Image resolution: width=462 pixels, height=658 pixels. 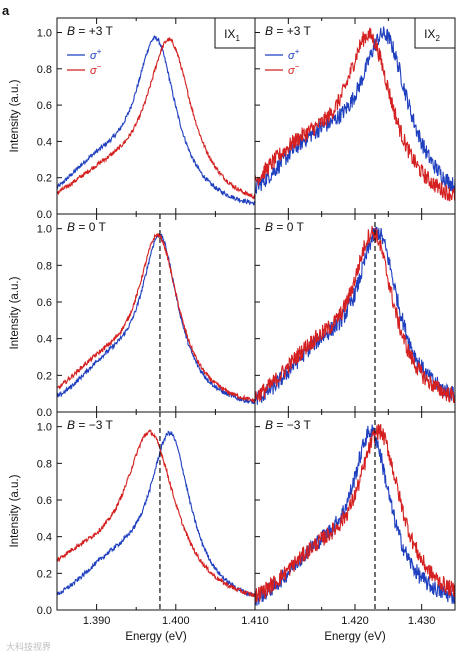 I want to click on panel-6-xlabel: Energy (eV), so click(x=355, y=637).